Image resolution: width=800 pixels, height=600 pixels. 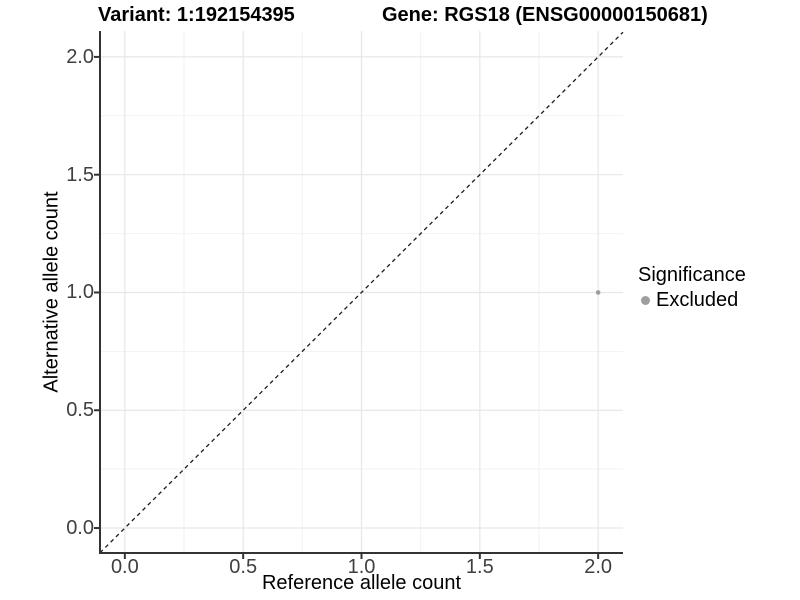 I want to click on plot-title-variant: Variant: 1:192154395, so click(x=196, y=15).